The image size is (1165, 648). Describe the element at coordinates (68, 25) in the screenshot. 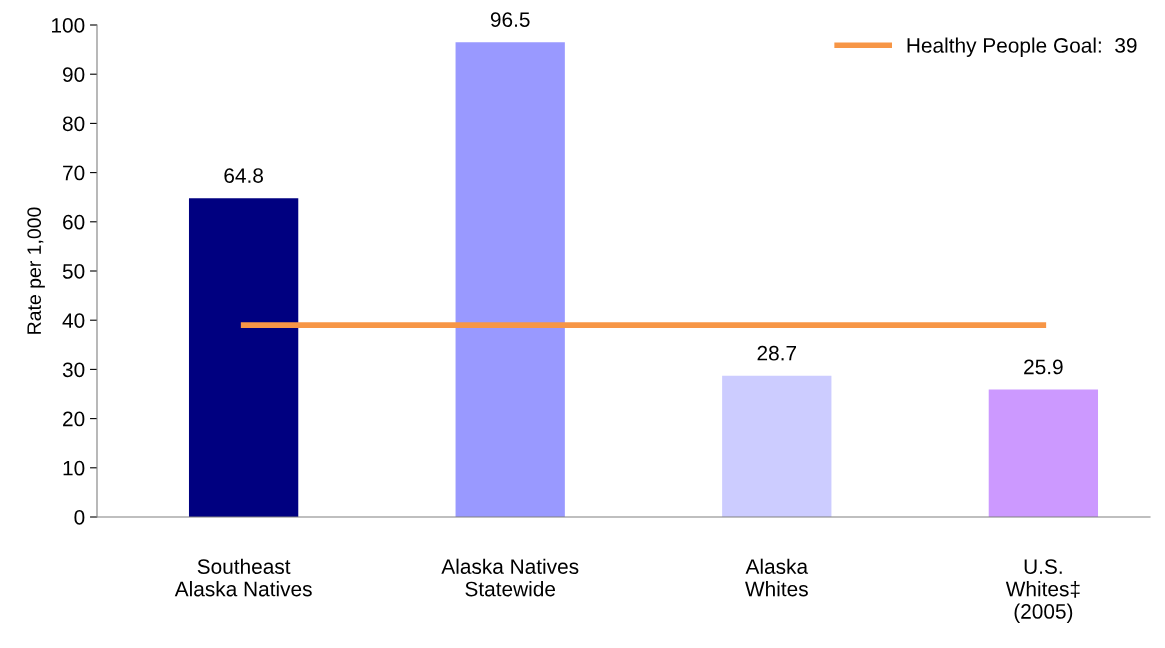

I see `y-tick-label: 100` at that location.